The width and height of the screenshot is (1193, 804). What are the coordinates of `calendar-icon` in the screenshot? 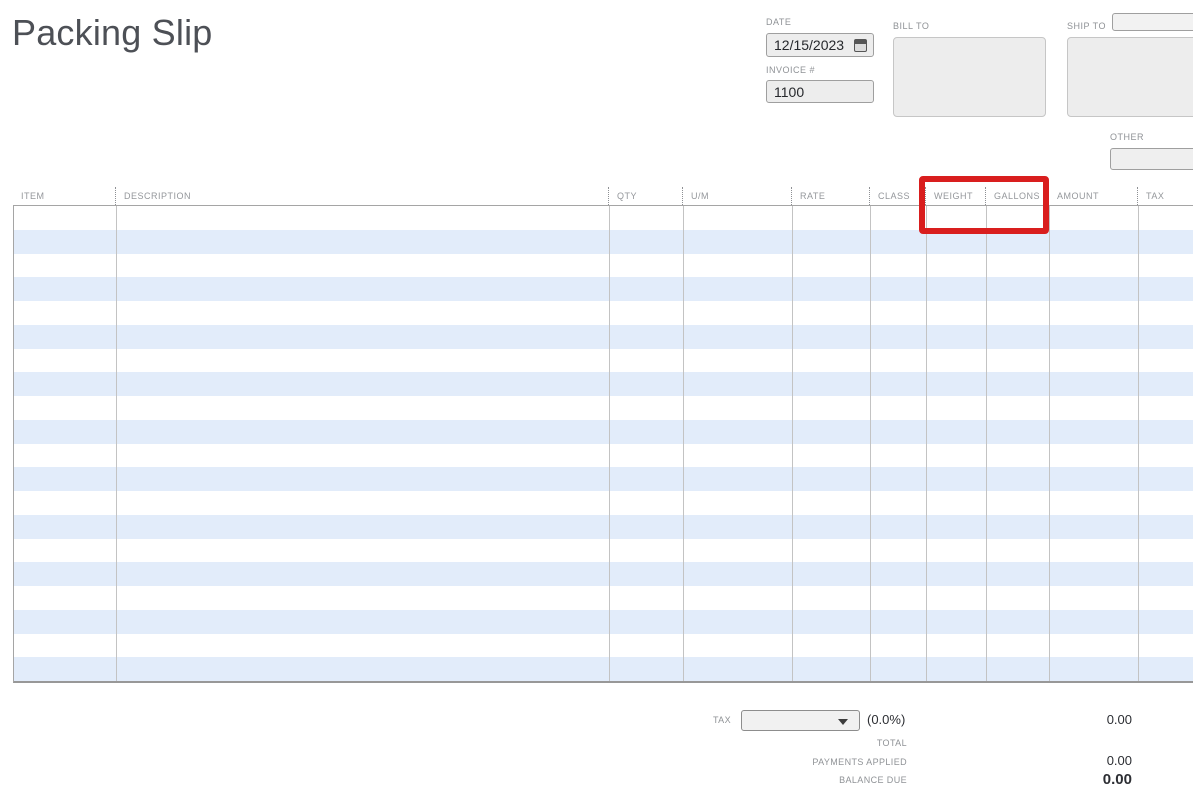 It's located at (860, 45).